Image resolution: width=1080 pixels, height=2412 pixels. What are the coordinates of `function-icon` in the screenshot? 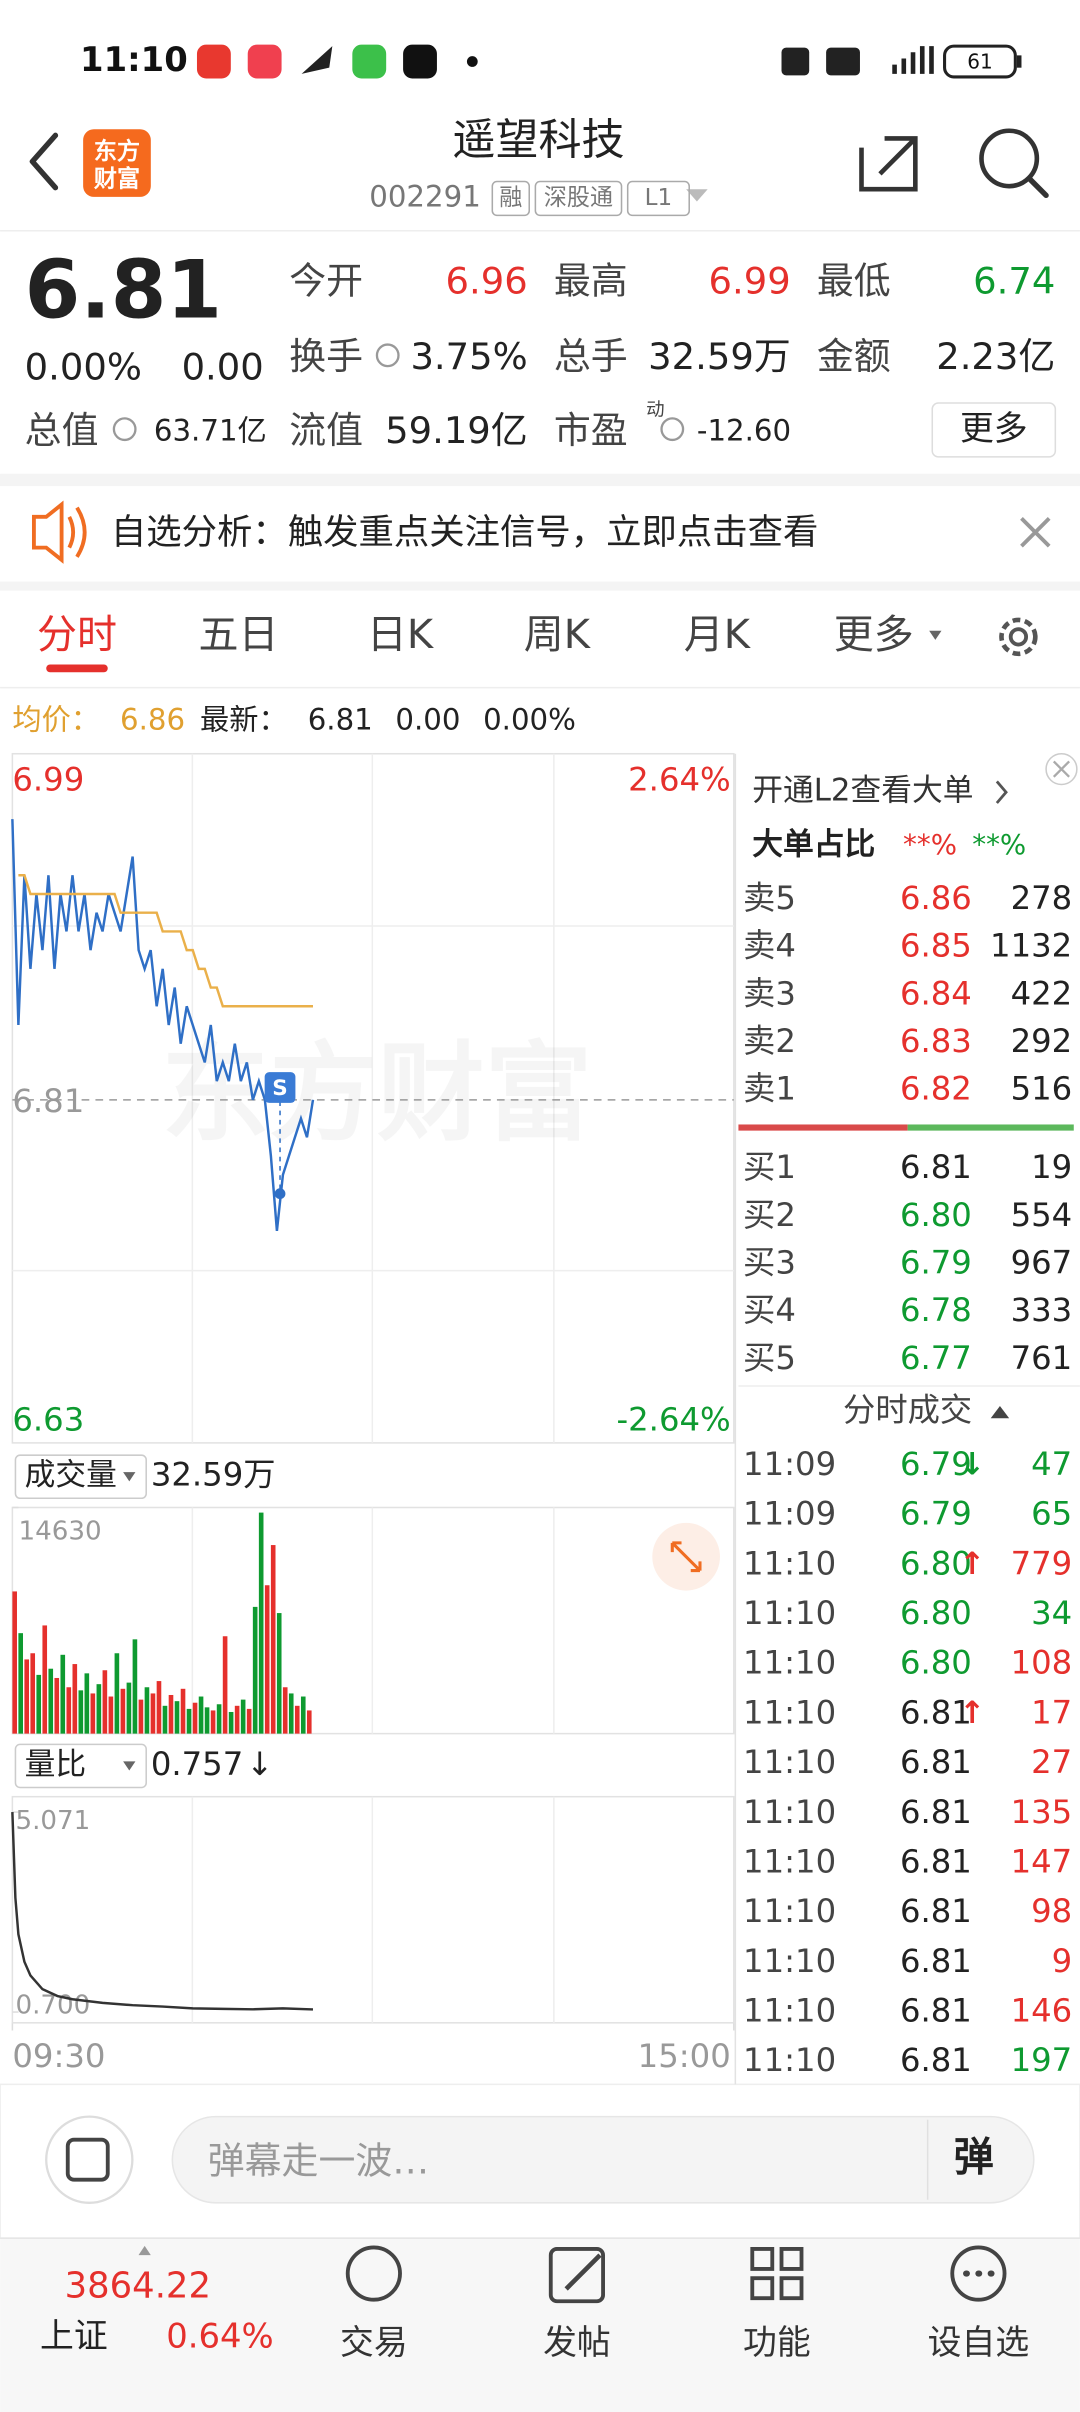 It's located at (777, 2274).